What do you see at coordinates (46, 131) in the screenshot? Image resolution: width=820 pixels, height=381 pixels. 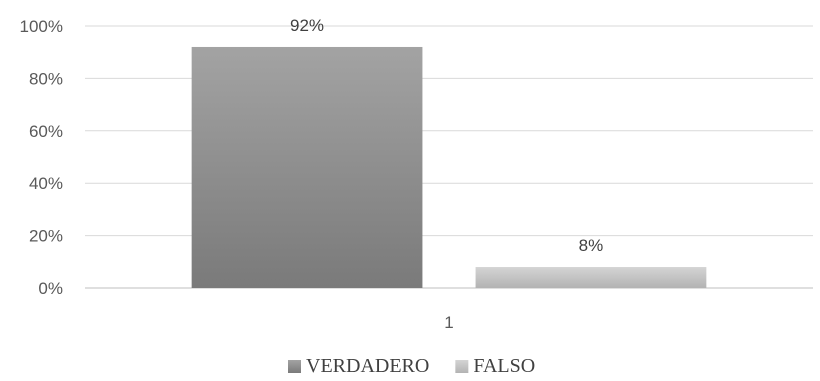 I see `y-tick-label: 60%` at bounding box center [46, 131].